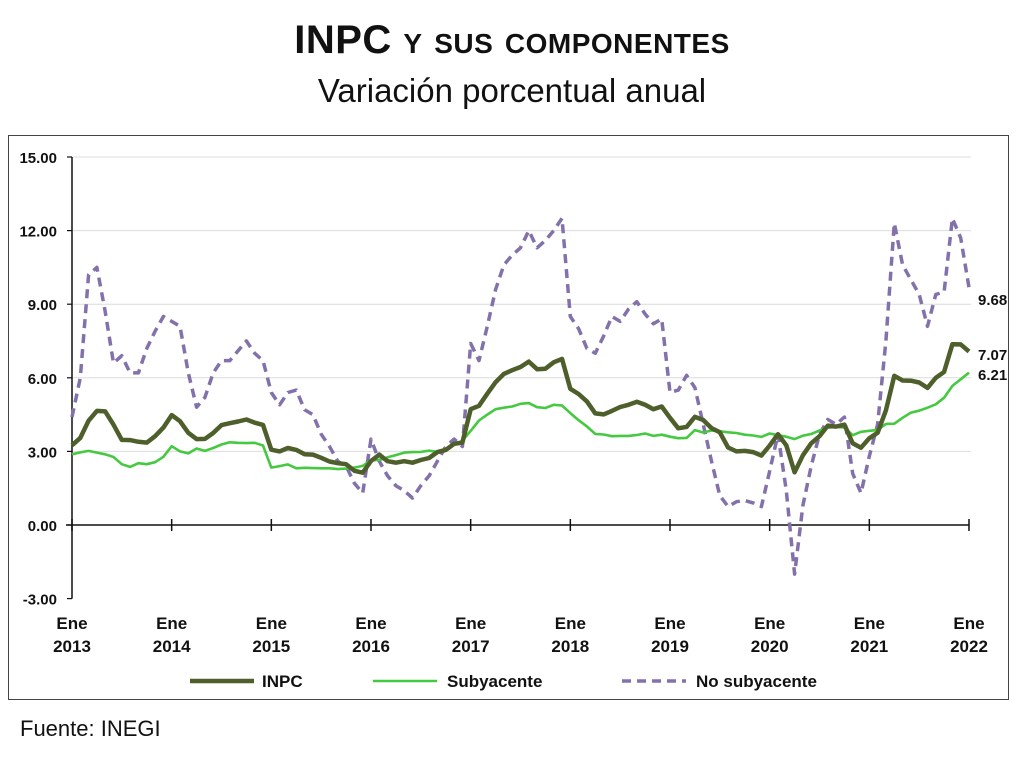  What do you see at coordinates (282, 681) in the screenshot?
I see `legend-label: INPC` at bounding box center [282, 681].